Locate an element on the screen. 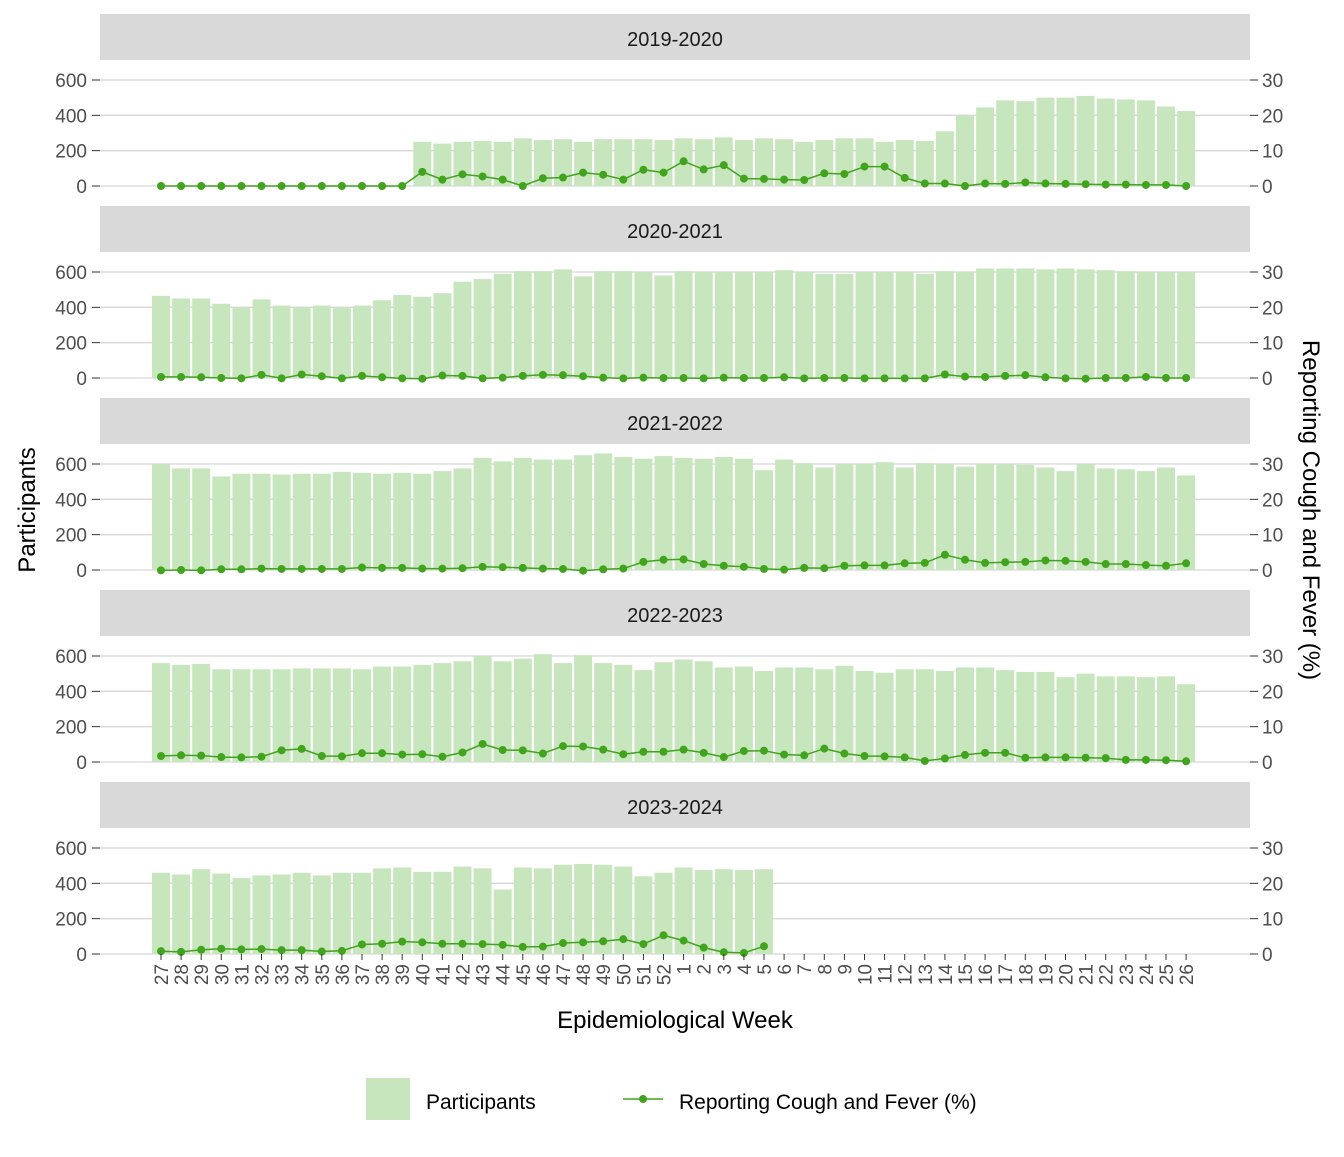 Image resolution: width=1344 pixels, height=1157 pixels. panel-2022-2023: 2022-2023 0 0 200 10 400 20 600 30 is located at coordinates (669, 682).